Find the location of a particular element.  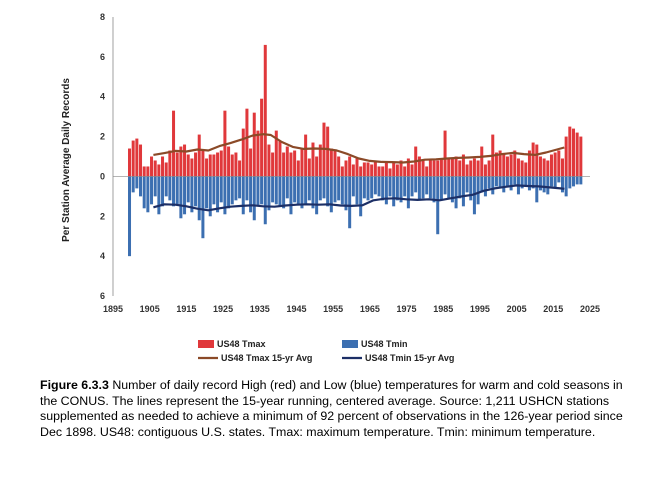

tmin-bar-1901 is located at coordinates (137, 182).